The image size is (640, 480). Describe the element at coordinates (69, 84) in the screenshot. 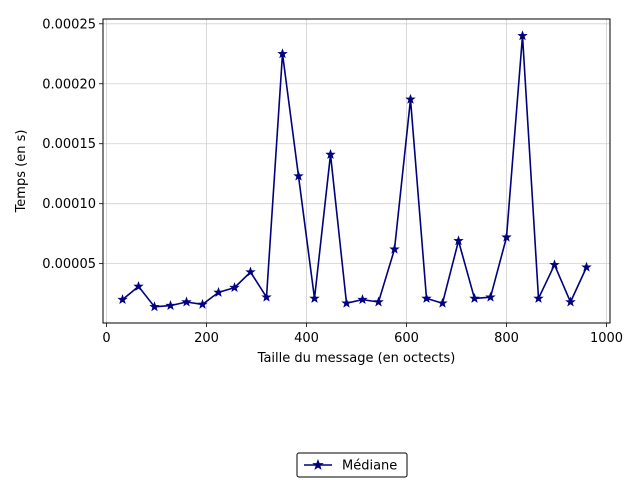

I see `y-tick-label: 0.00020` at that location.